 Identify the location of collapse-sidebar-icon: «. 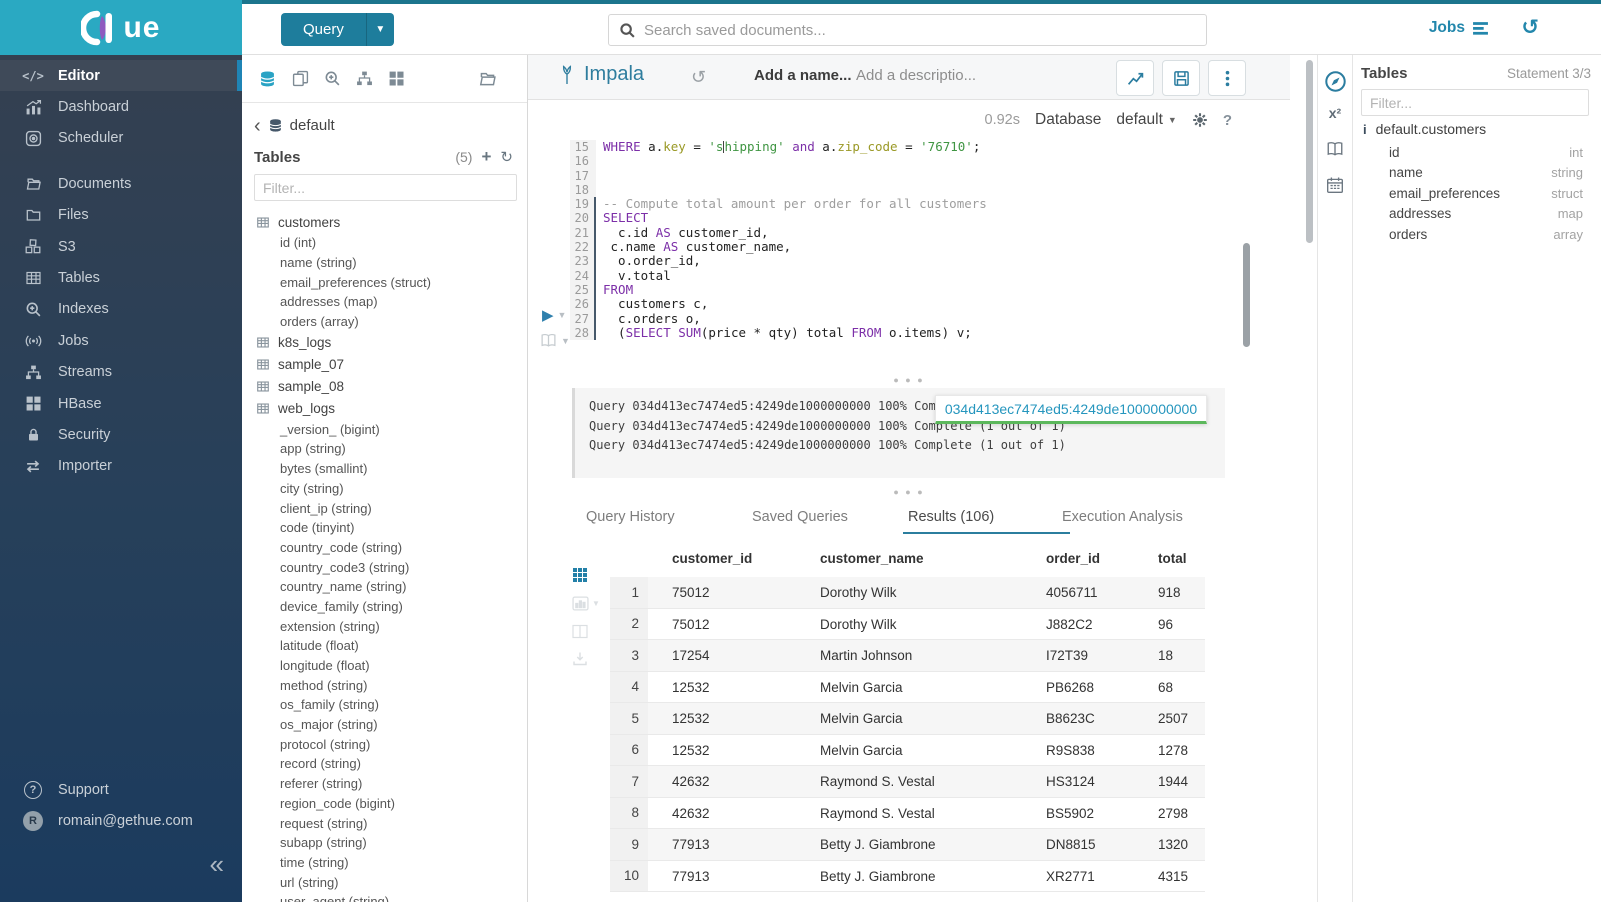
(216, 864).